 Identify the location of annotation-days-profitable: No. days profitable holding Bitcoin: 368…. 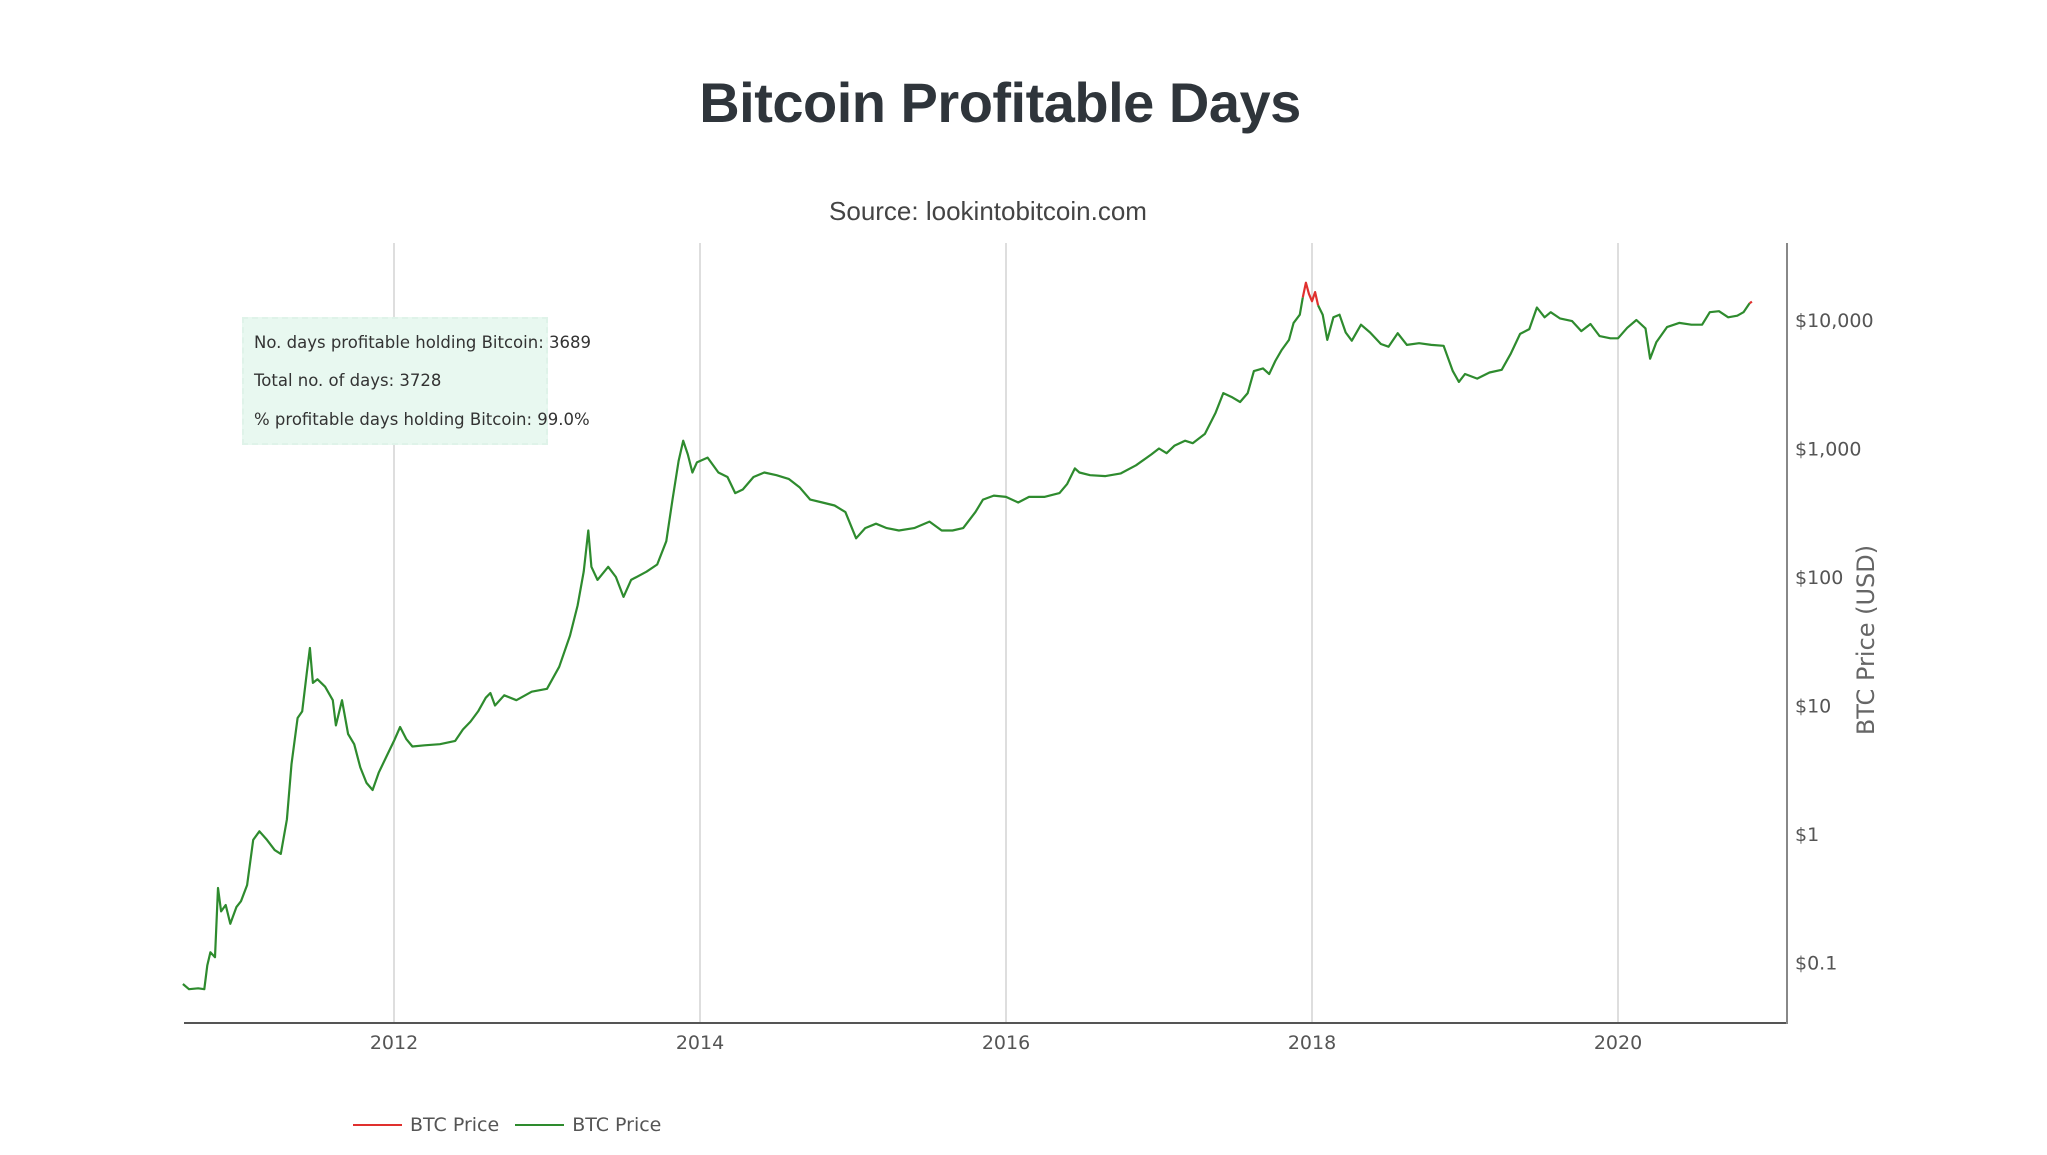
(422, 342).